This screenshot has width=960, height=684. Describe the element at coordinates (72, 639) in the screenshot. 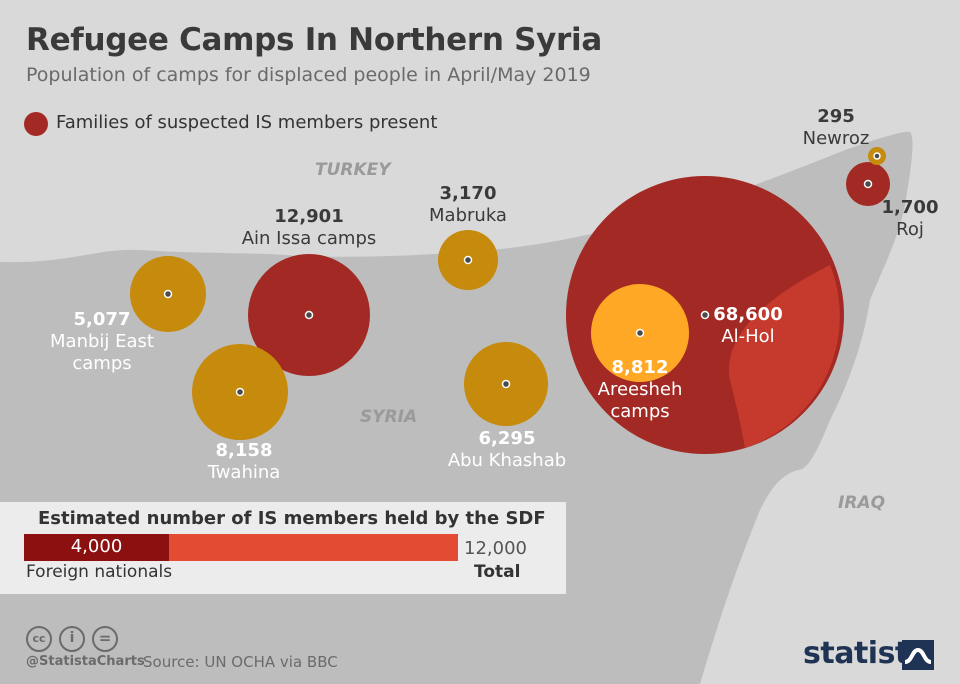

I see `by-icon: i` at that location.